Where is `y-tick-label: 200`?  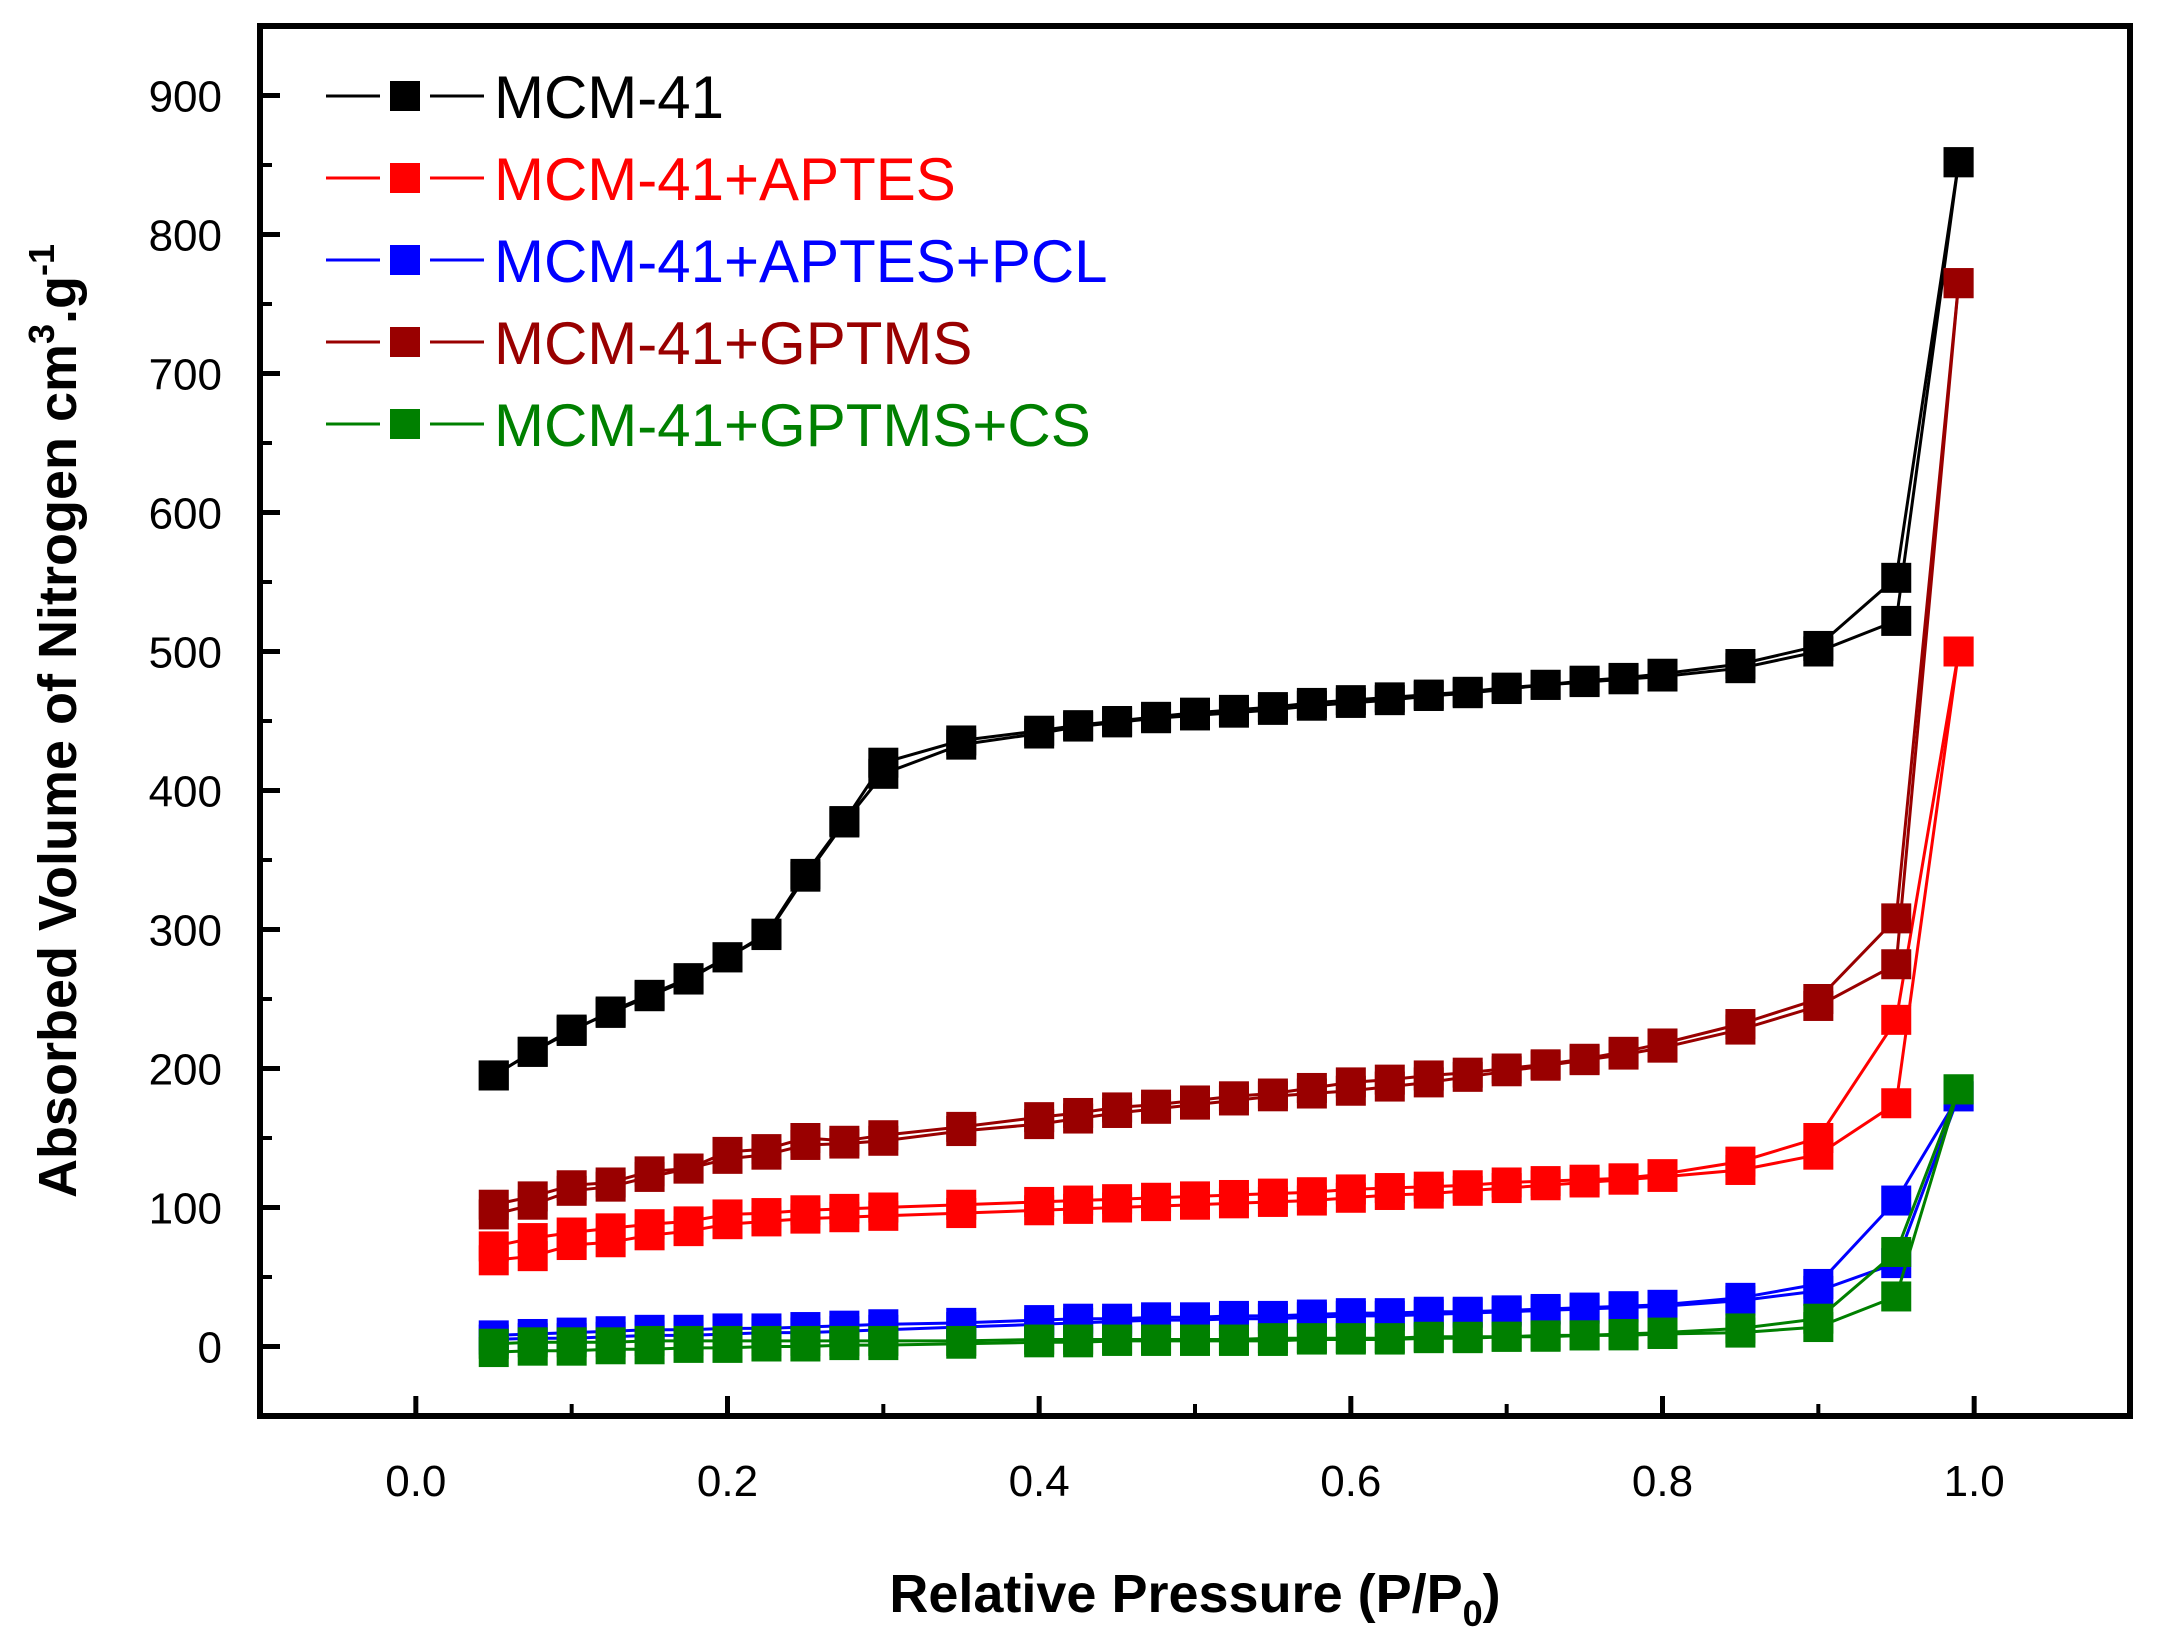
y-tick-label: 200 is located at coordinates (185, 1070).